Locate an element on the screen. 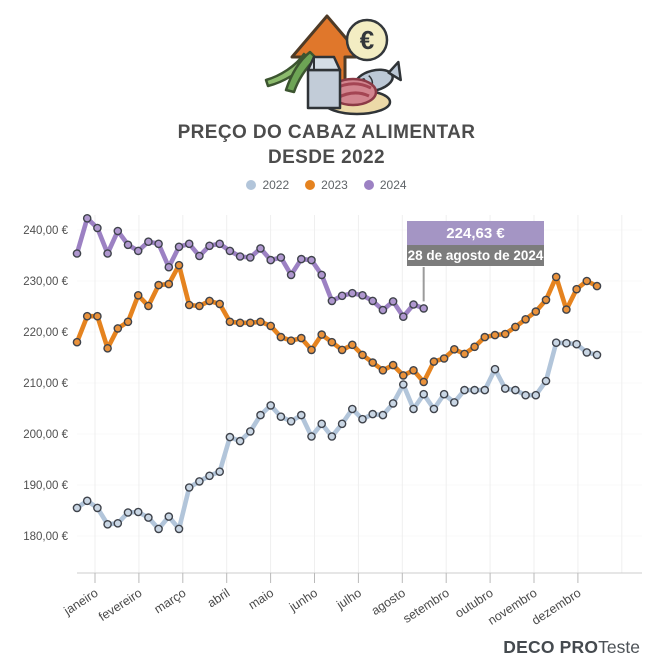  legend-item-2022: 2022 is located at coordinates (267, 185).